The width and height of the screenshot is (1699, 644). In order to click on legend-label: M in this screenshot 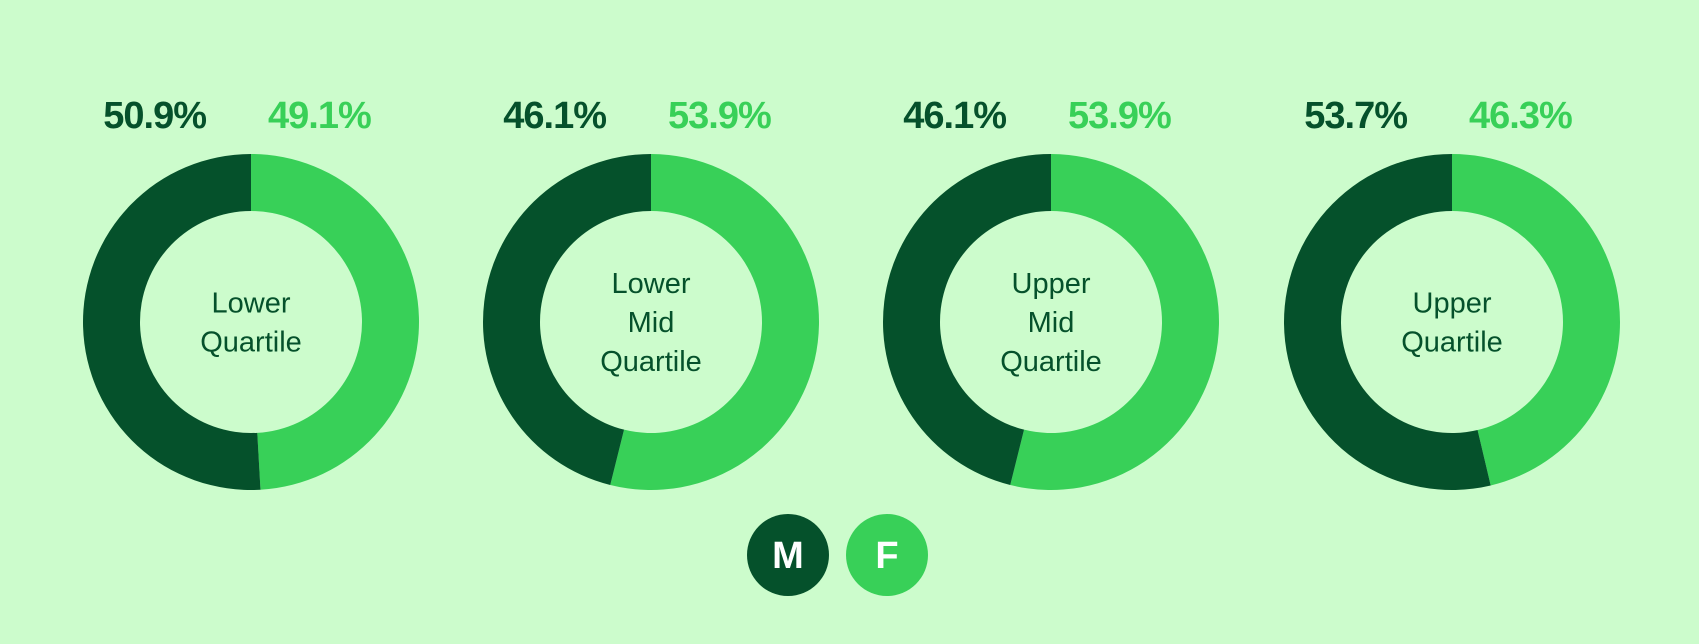, I will do `click(788, 556)`.